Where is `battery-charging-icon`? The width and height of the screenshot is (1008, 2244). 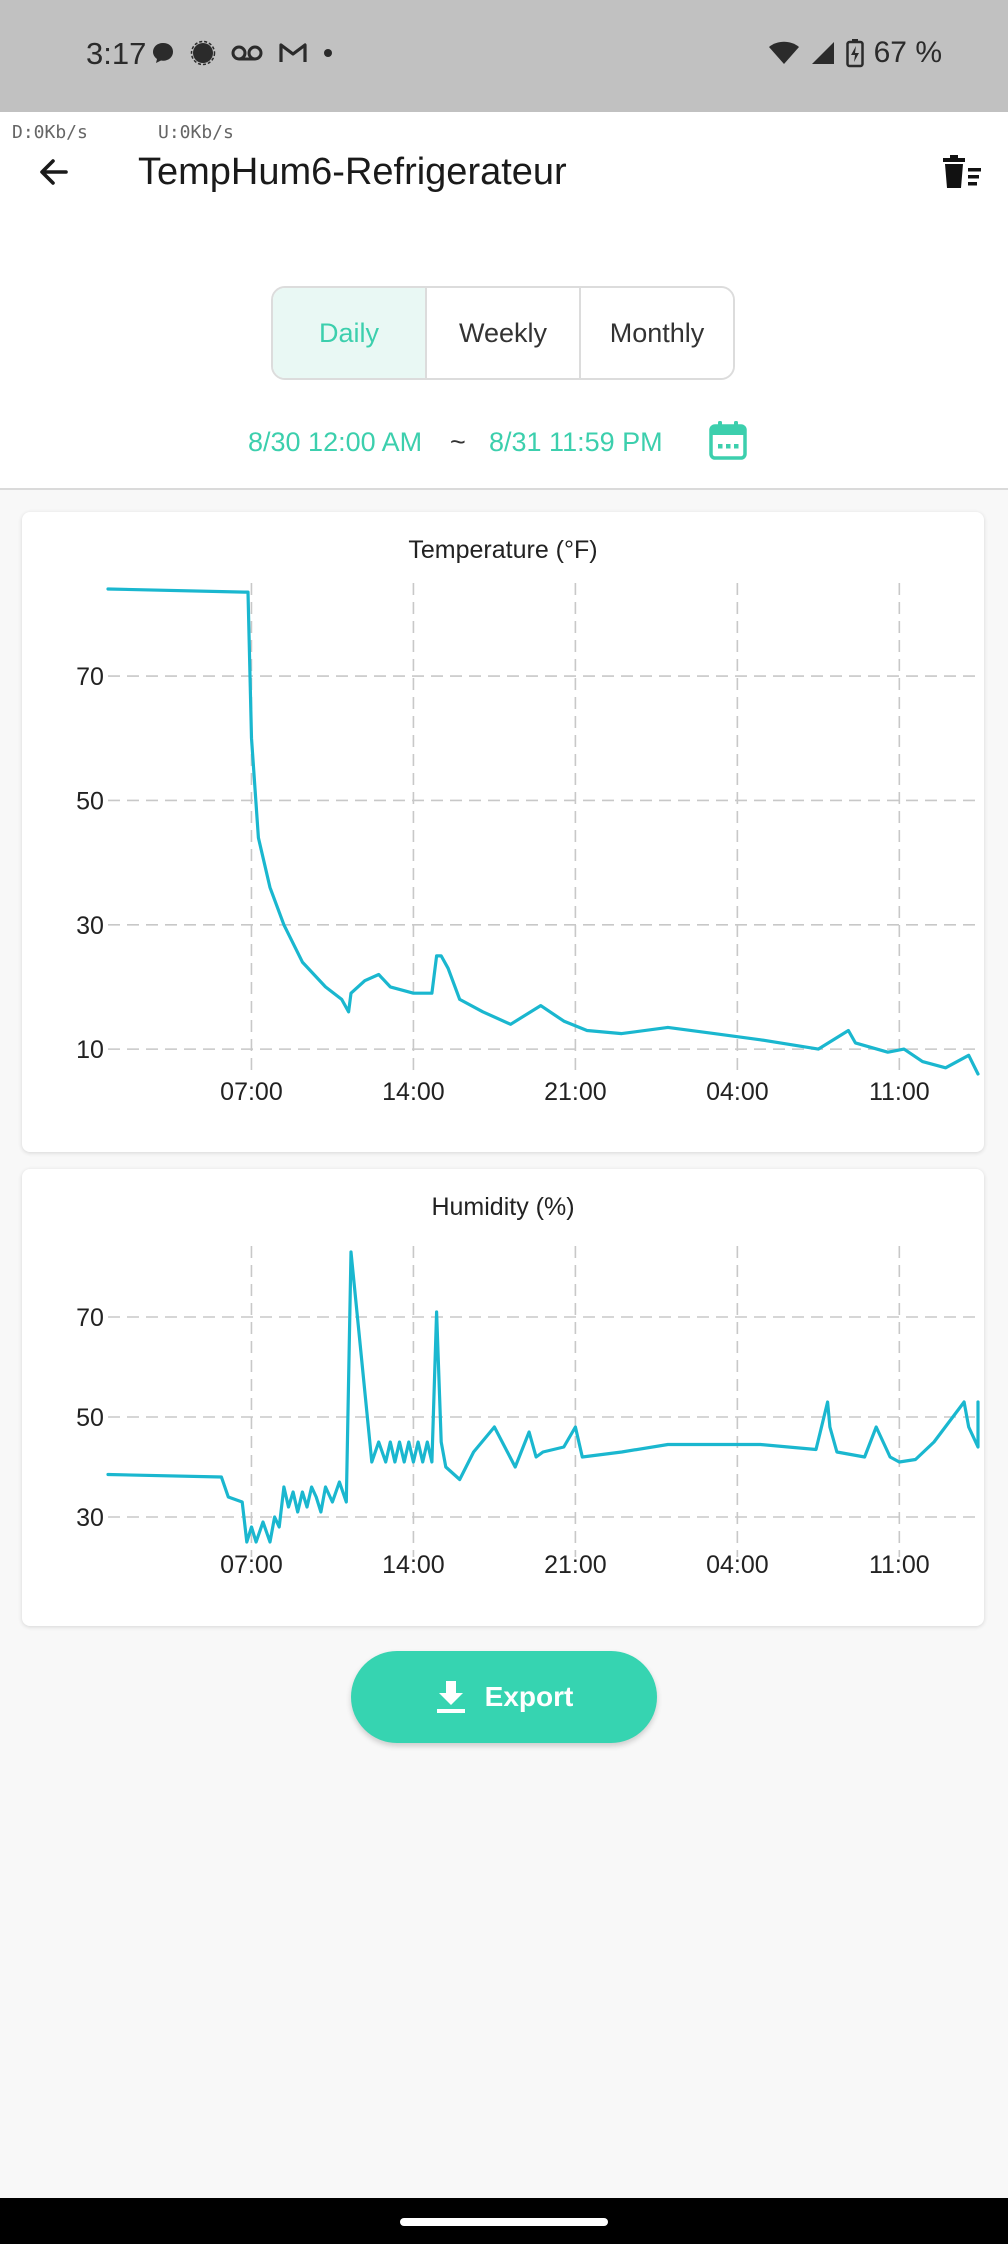 battery-charging-icon is located at coordinates (854, 53).